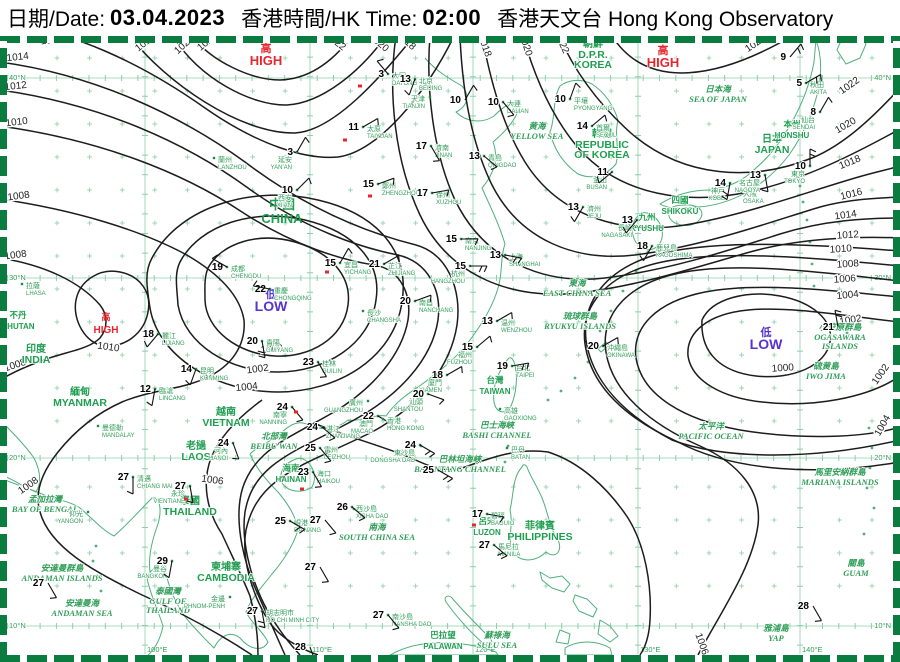  I want to click on sea-label-en: OGASAWARA, so click(840, 337).